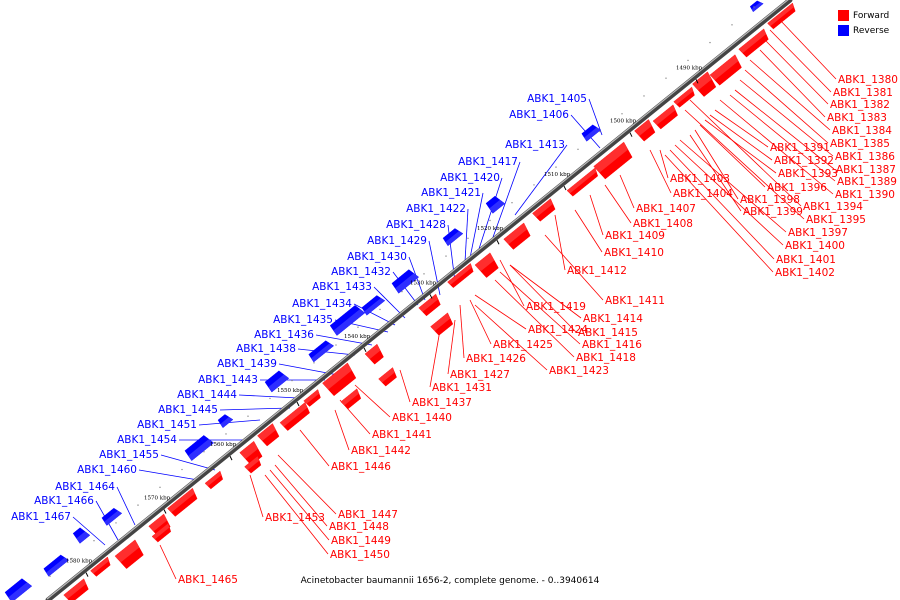 This screenshot has height=600, width=900. Describe the element at coordinates (422, 418) in the screenshot. I see `forward-gene-label: ABK1_1440` at that location.